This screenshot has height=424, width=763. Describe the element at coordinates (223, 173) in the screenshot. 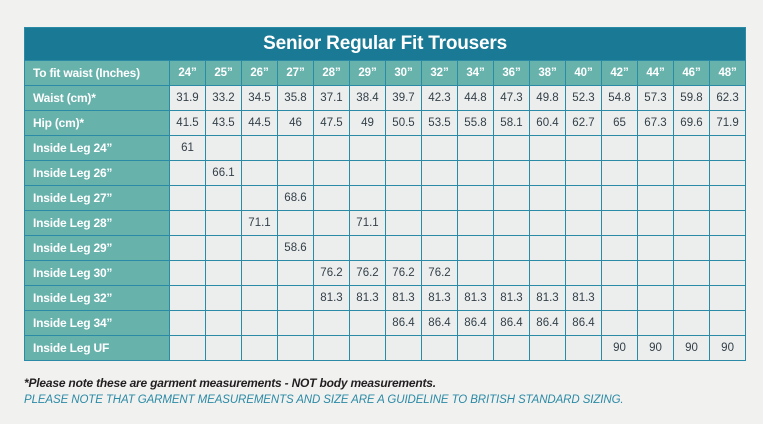

I see `data-cell-3-1: 66.1` at that location.